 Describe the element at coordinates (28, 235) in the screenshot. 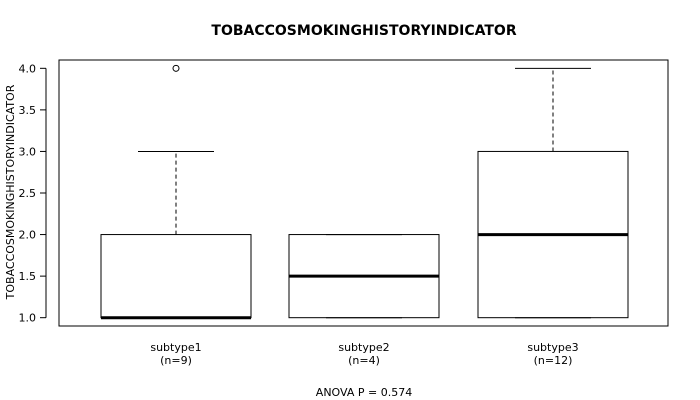

I see `y-tick-label: 2.0` at that location.